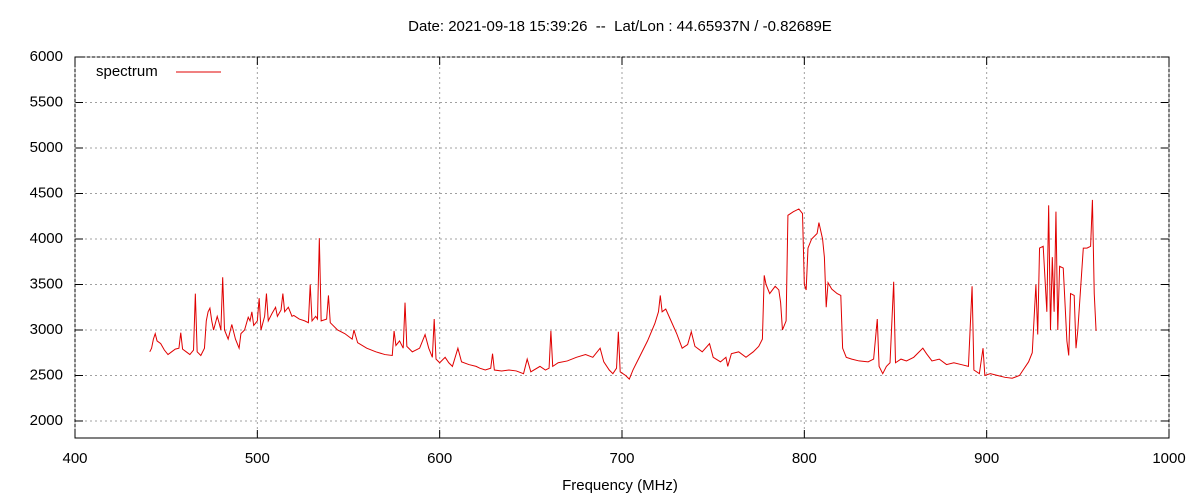 Image resolution: width=1200 pixels, height=500 pixels. I want to click on x-tick-label: 700, so click(621, 458).